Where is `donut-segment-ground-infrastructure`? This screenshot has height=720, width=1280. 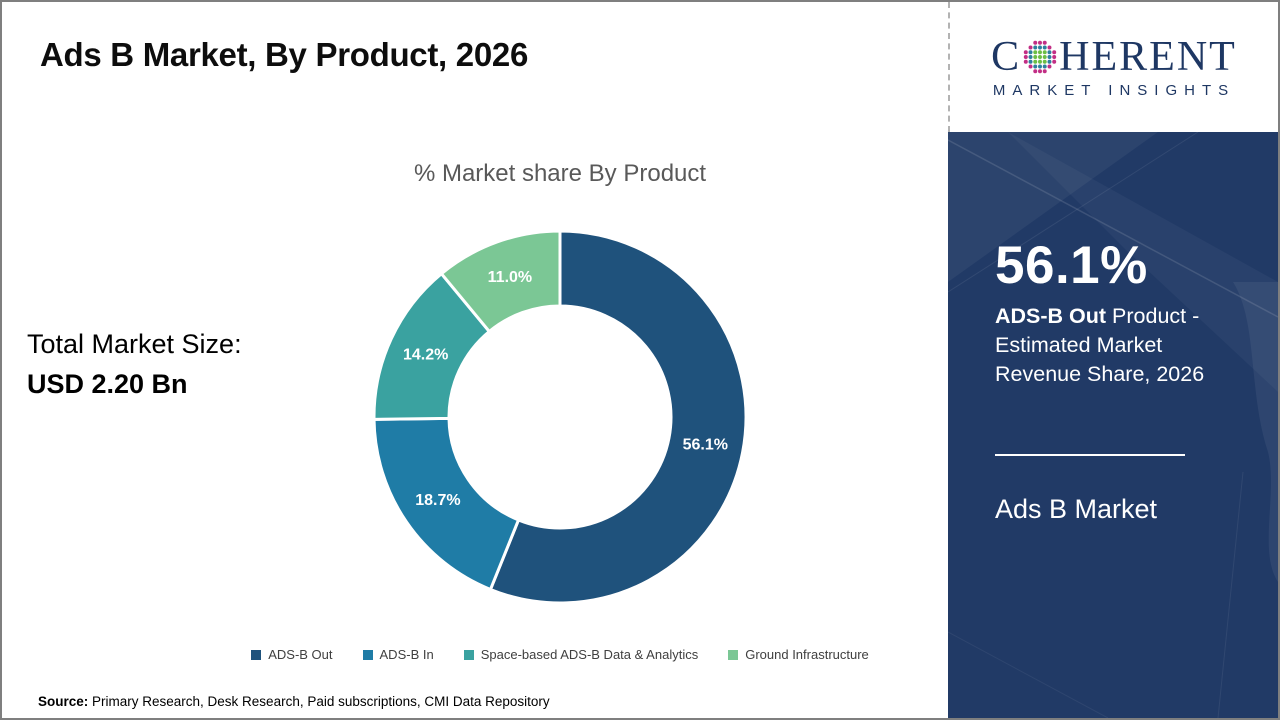
donut-segment-ground-infrastructure is located at coordinates (500, 281).